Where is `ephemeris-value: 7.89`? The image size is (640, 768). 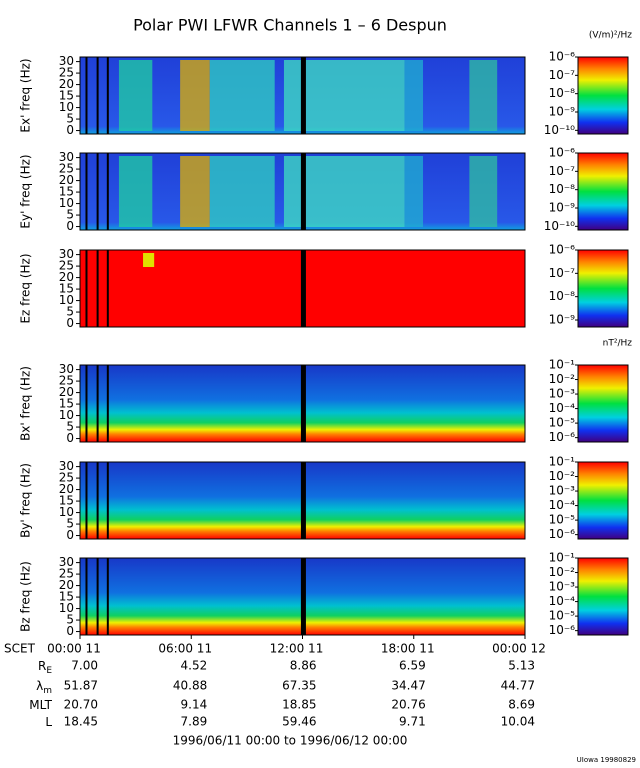
ephemeris-value: 7.89 is located at coordinates (194, 722).